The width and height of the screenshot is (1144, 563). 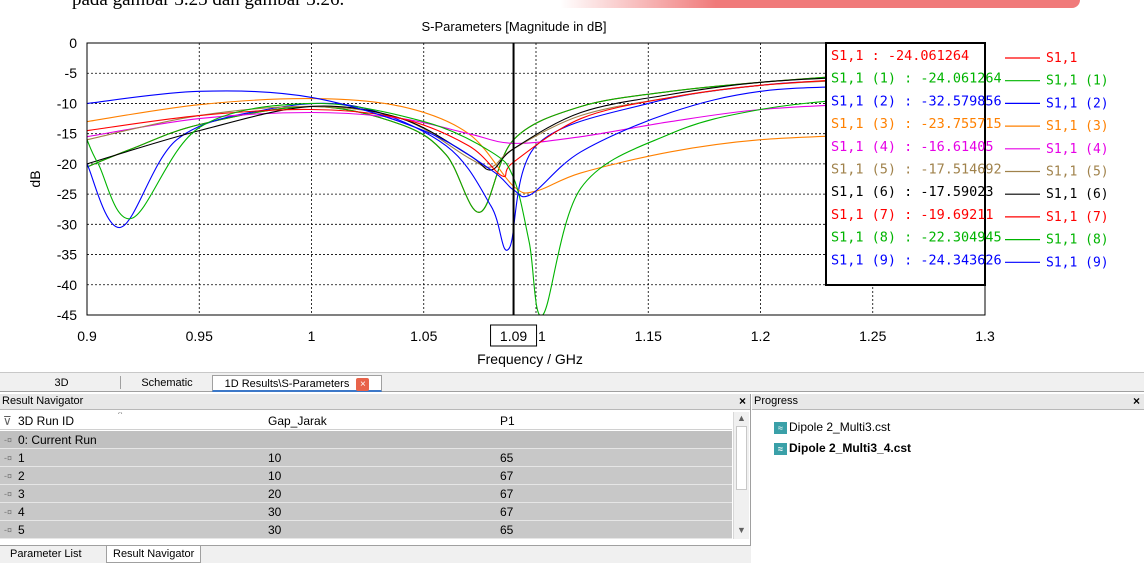 I want to click on decorative-swoosh, so click(x=820, y=4).